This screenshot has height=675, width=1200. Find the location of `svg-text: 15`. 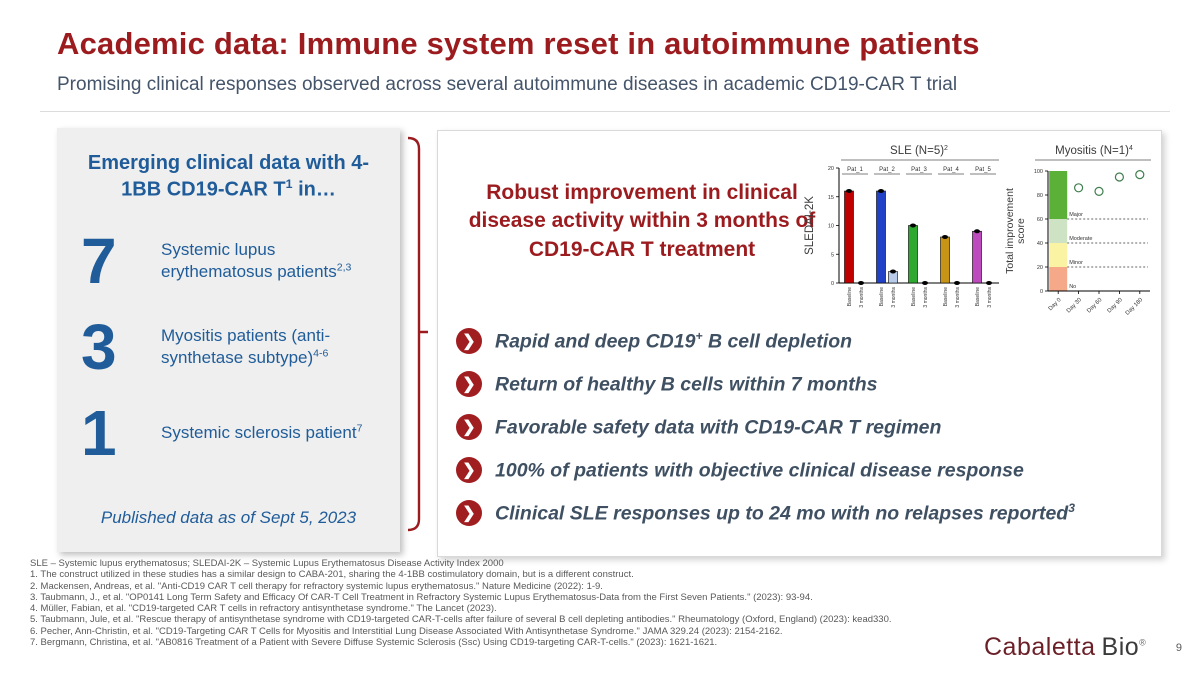

svg-text: 15 is located at coordinates (831, 198).